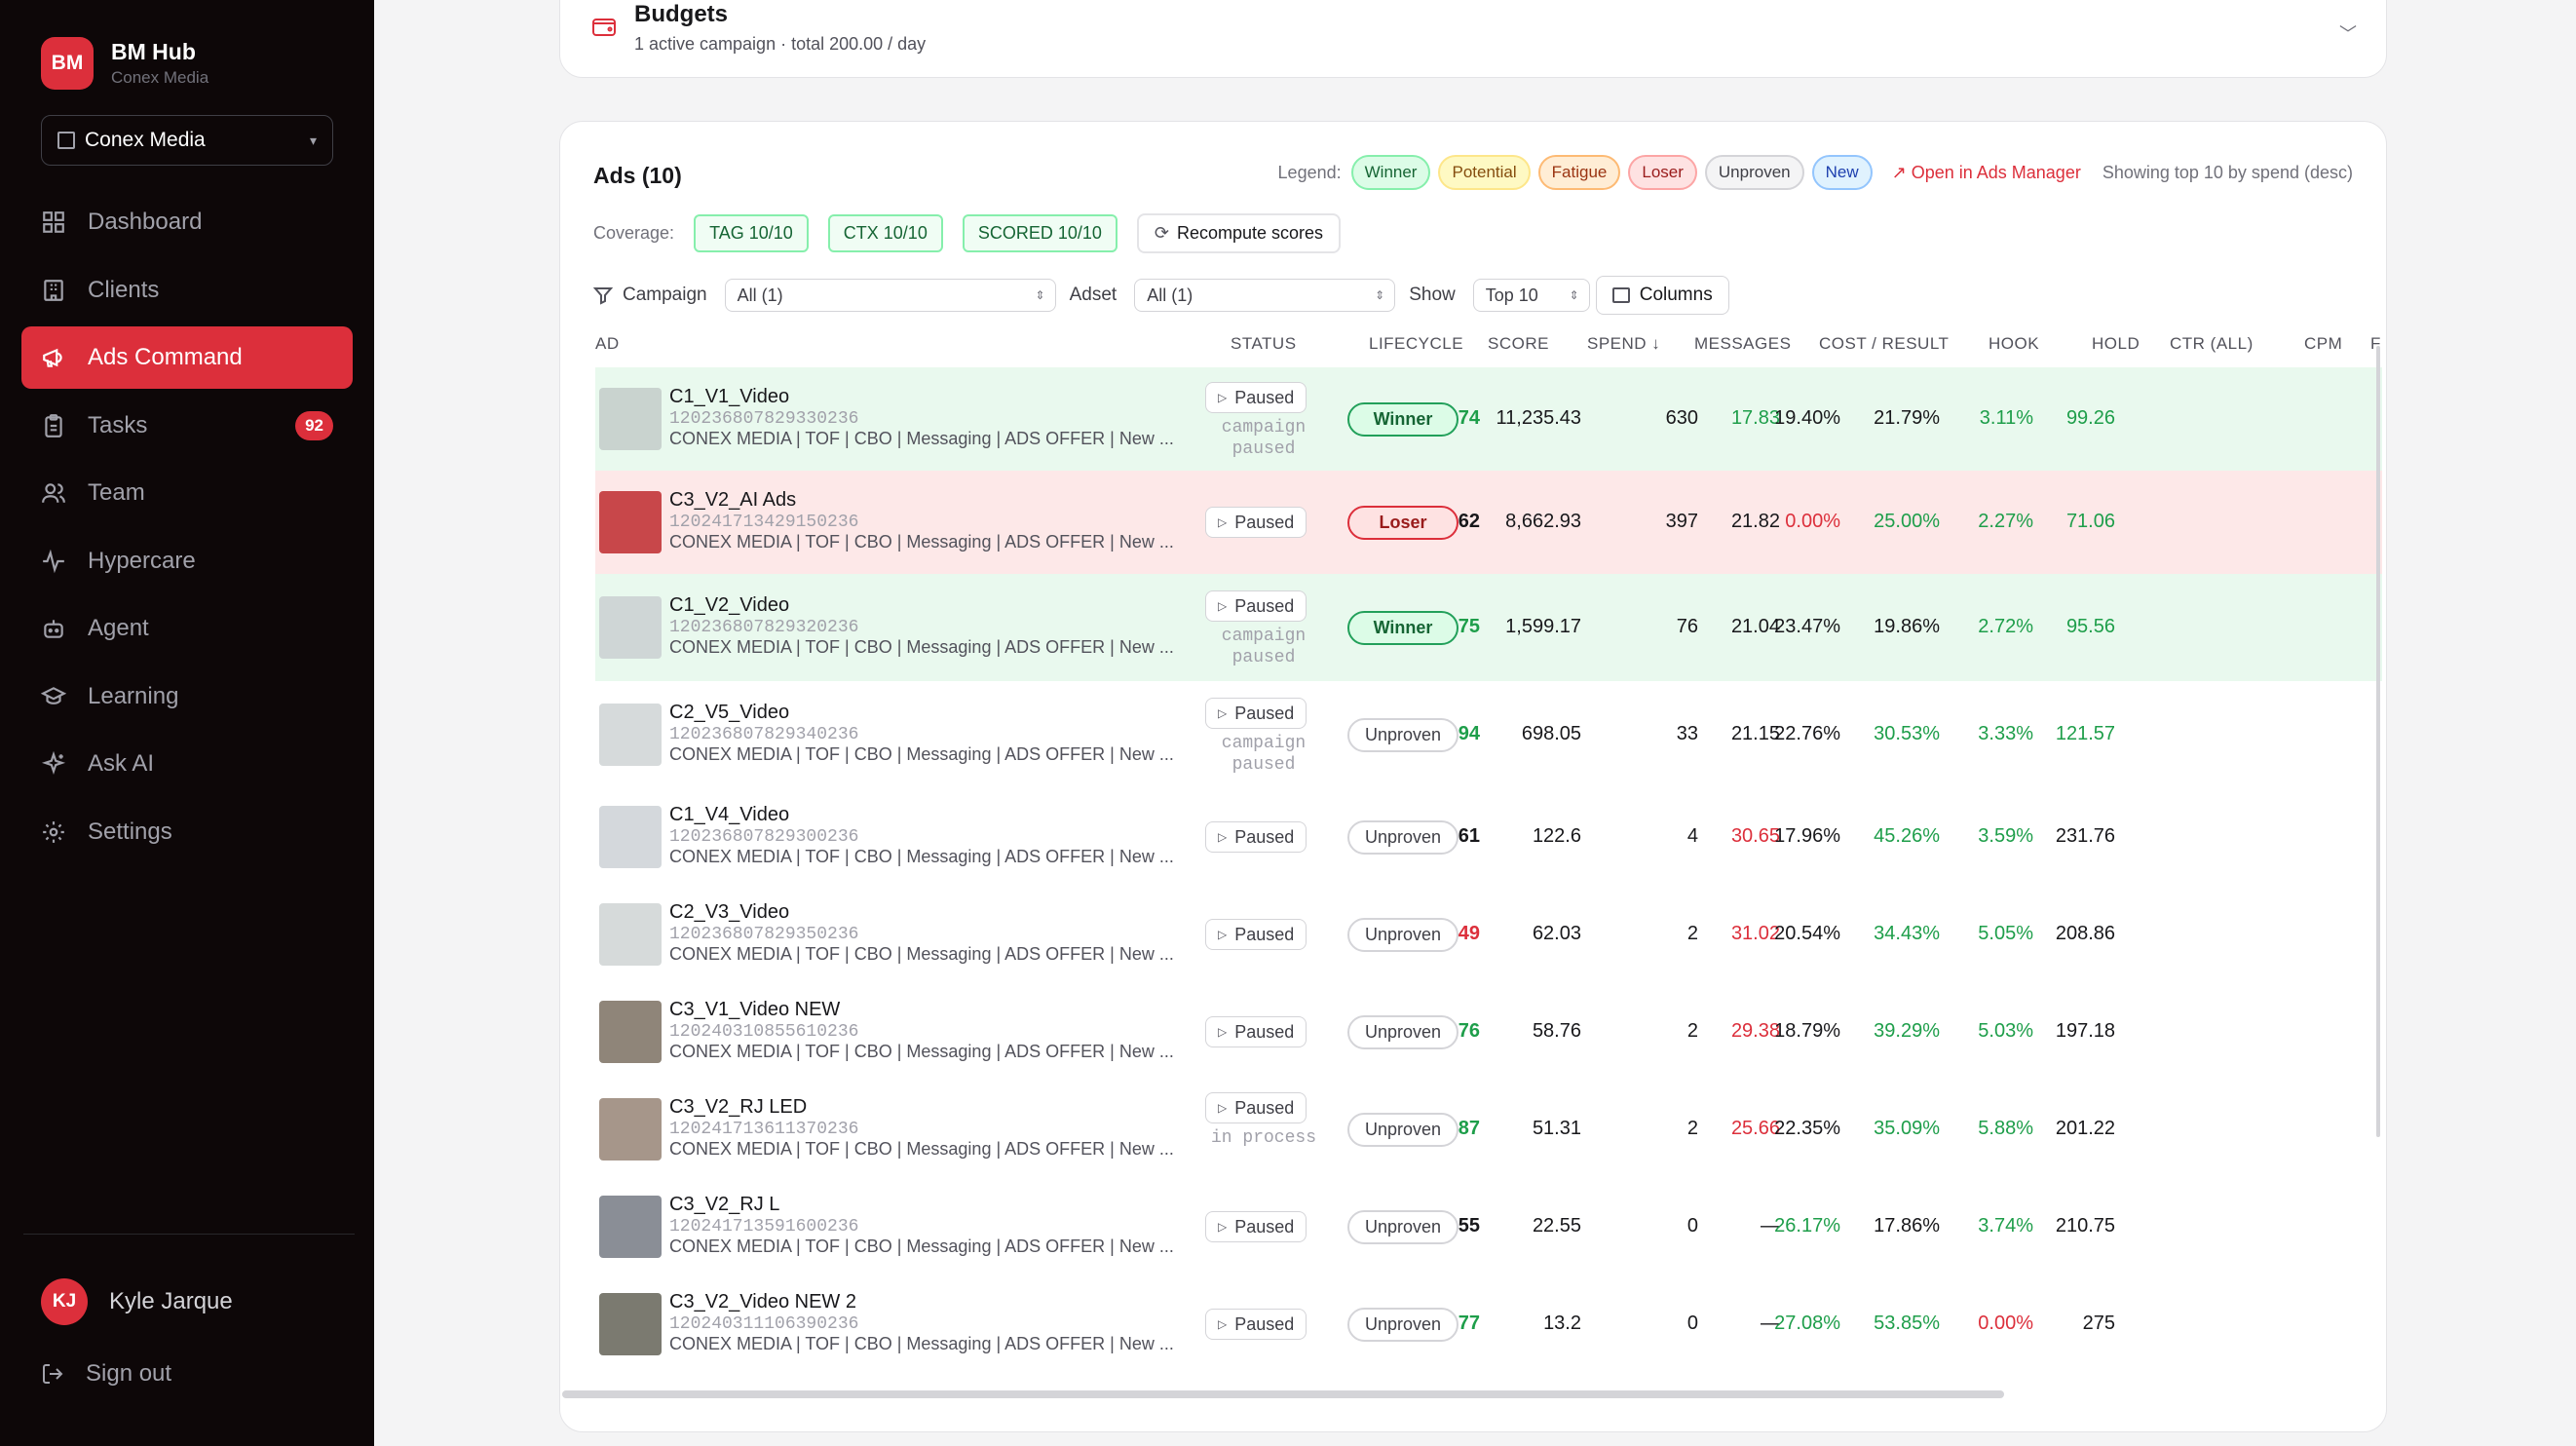 This screenshot has width=2576, height=1446. Describe the element at coordinates (729, 814) in the screenshot. I see `ad-name: C1_V4_Video` at that location.